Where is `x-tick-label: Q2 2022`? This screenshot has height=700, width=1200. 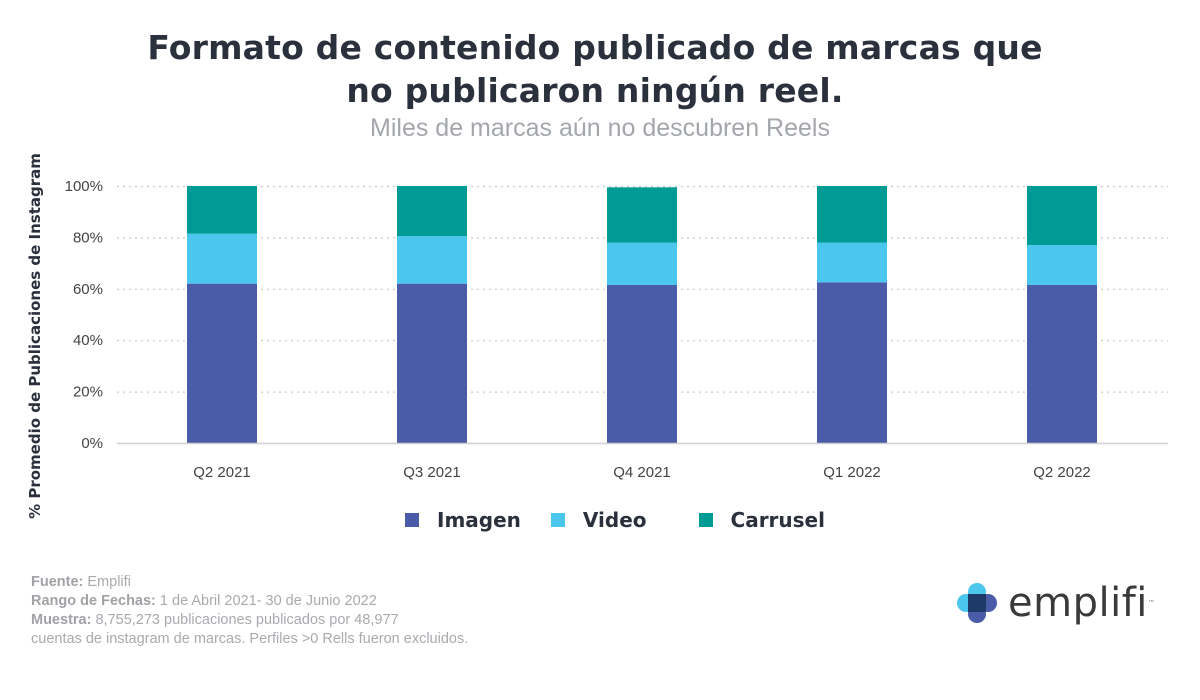 x-tick-label: Q2 2022 is located at coordinates (1062, 472).